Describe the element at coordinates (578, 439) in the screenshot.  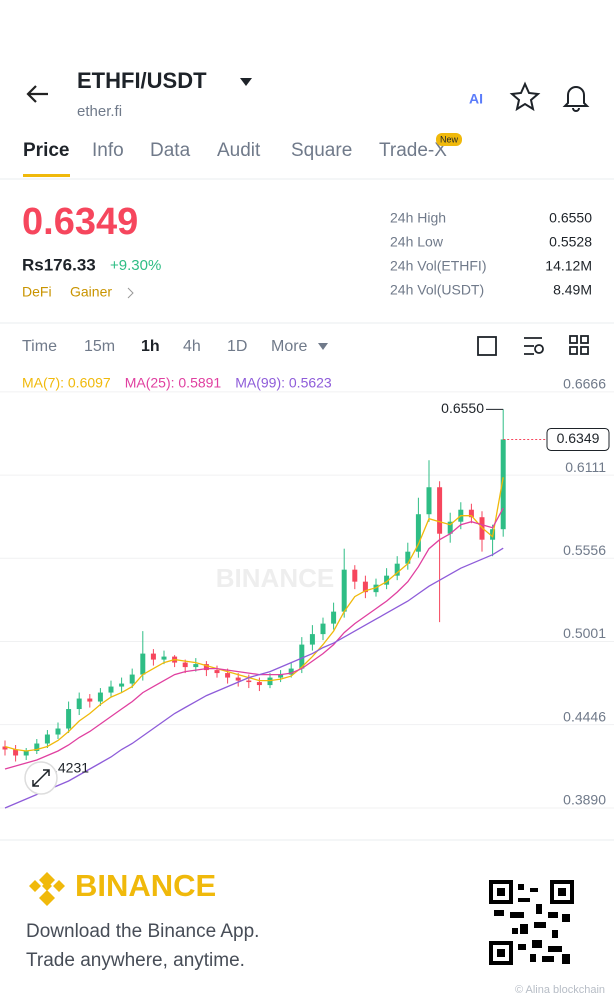
I see `last-price-box` at that location.